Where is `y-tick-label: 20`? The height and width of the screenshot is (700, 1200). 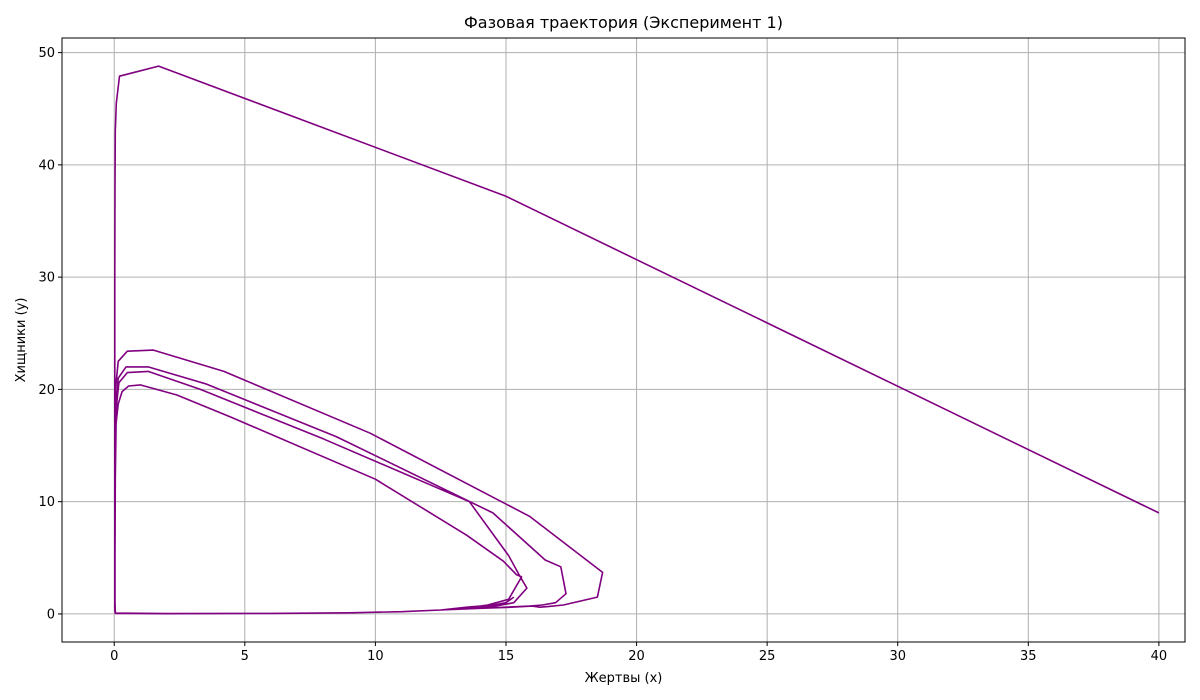 y-tick-label: 20 is located at coordinates (46, 390).